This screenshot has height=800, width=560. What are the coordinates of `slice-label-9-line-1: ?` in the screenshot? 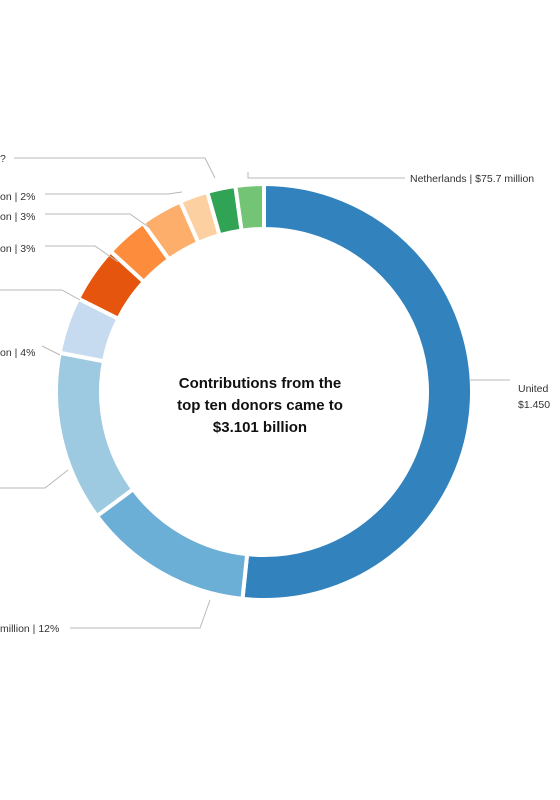 It's located at (3, 159).